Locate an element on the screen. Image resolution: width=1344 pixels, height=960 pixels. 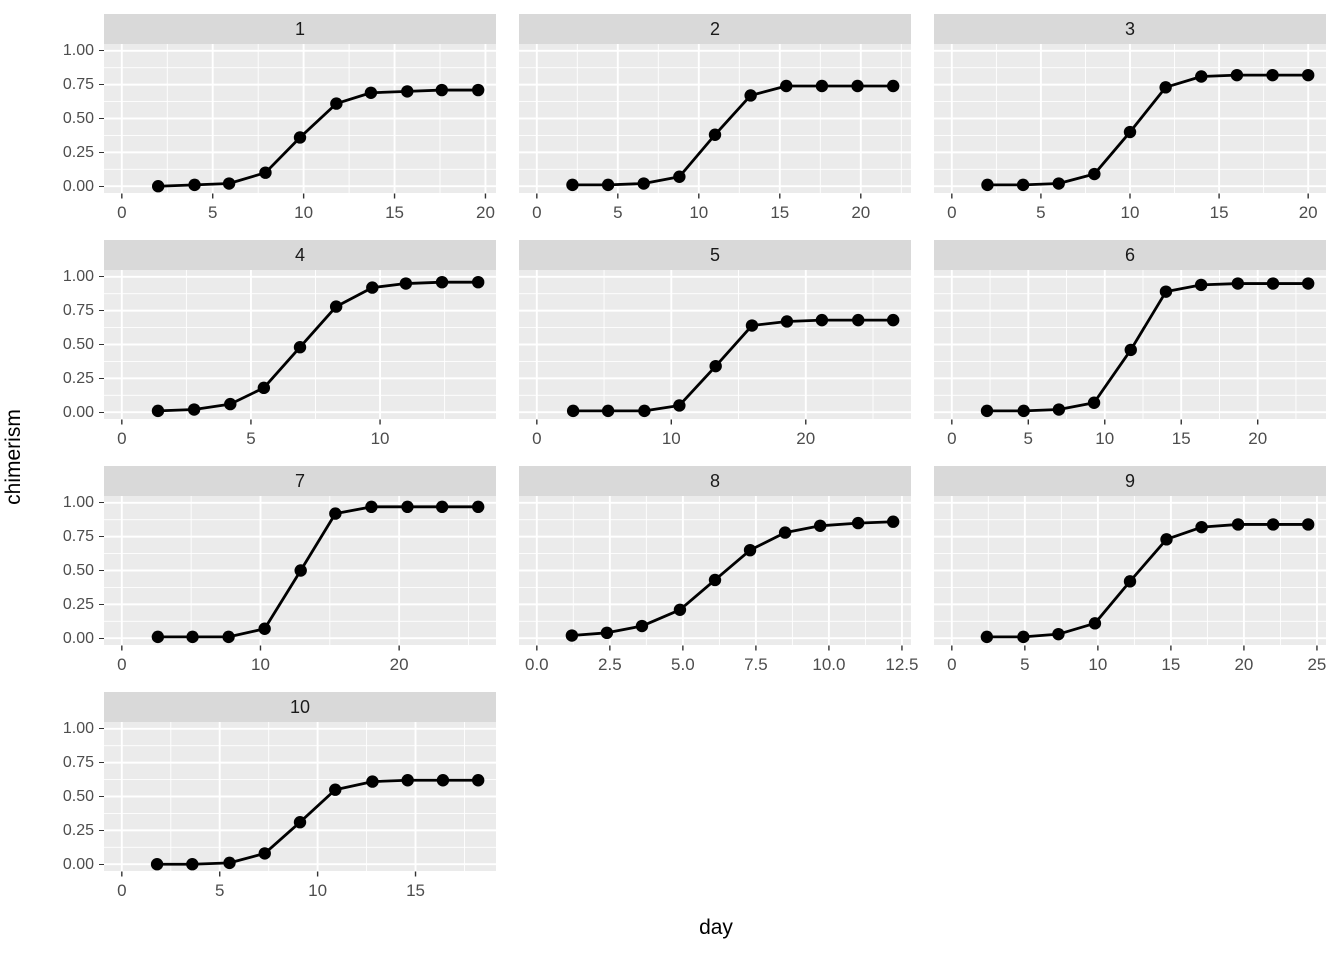
facet-panel-4: 4 0 5 10 is located at coordinates (300, 350).